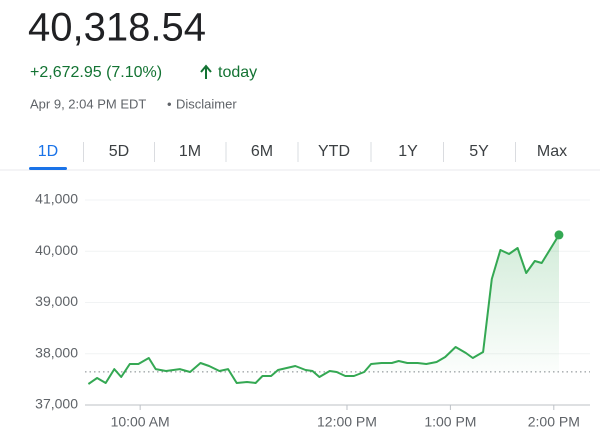  Describe the element at coordinates (479, 151) in the screenshot. I see `tab: 5Y` at that location.